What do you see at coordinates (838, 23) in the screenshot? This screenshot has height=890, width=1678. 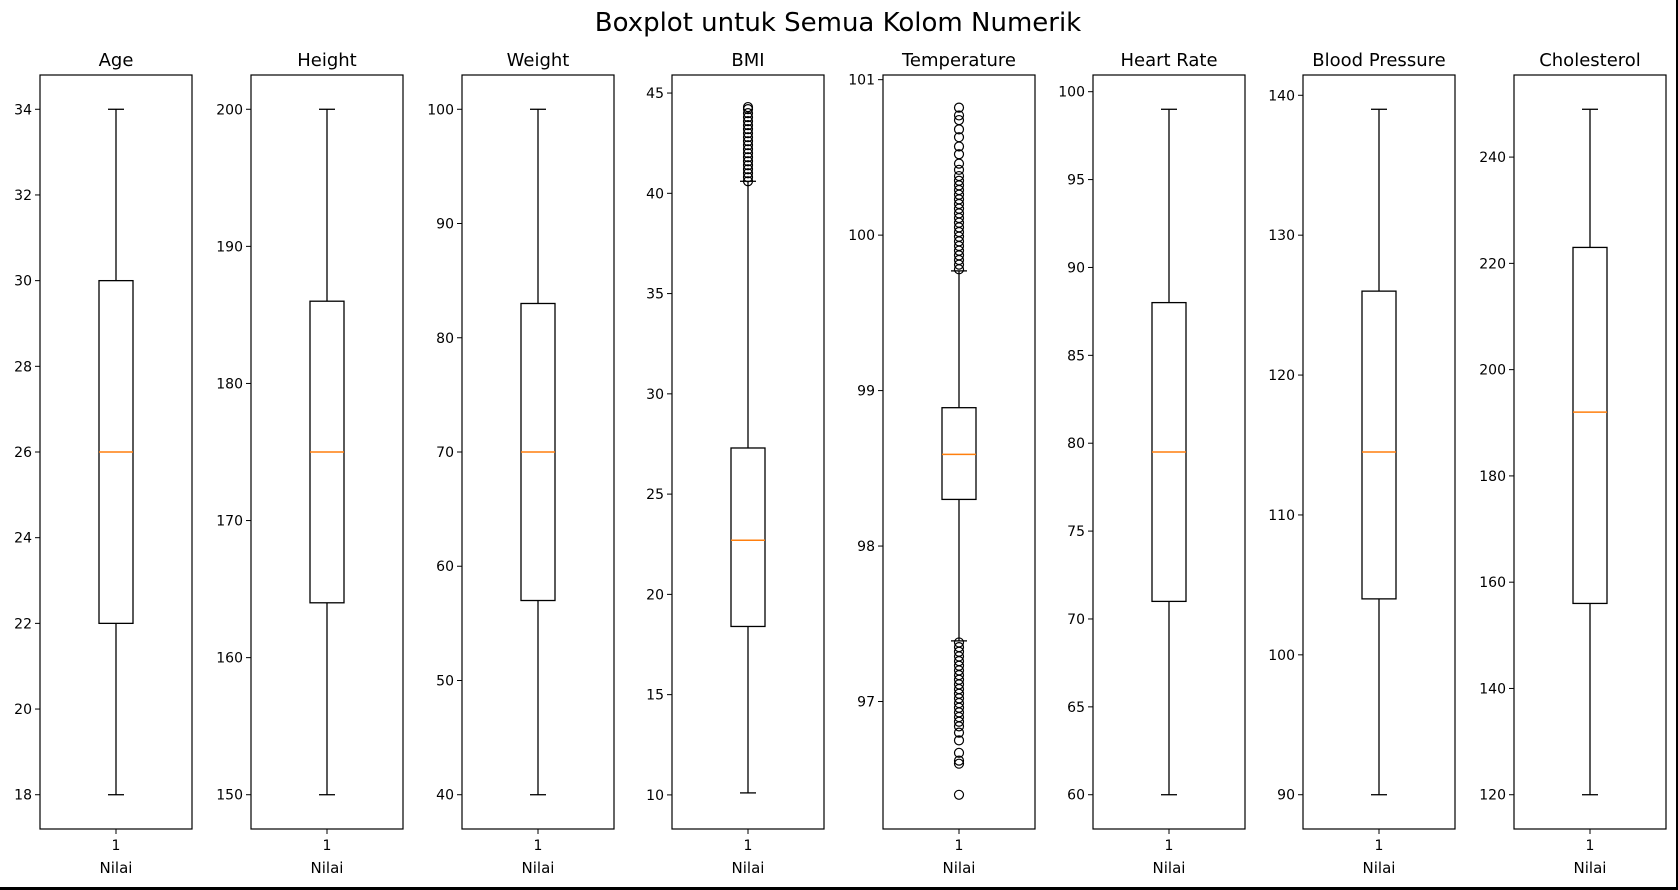 I see `figure-title: Boxplot untuk Semua Kolom Numerik` at bounding box center [838, 23].